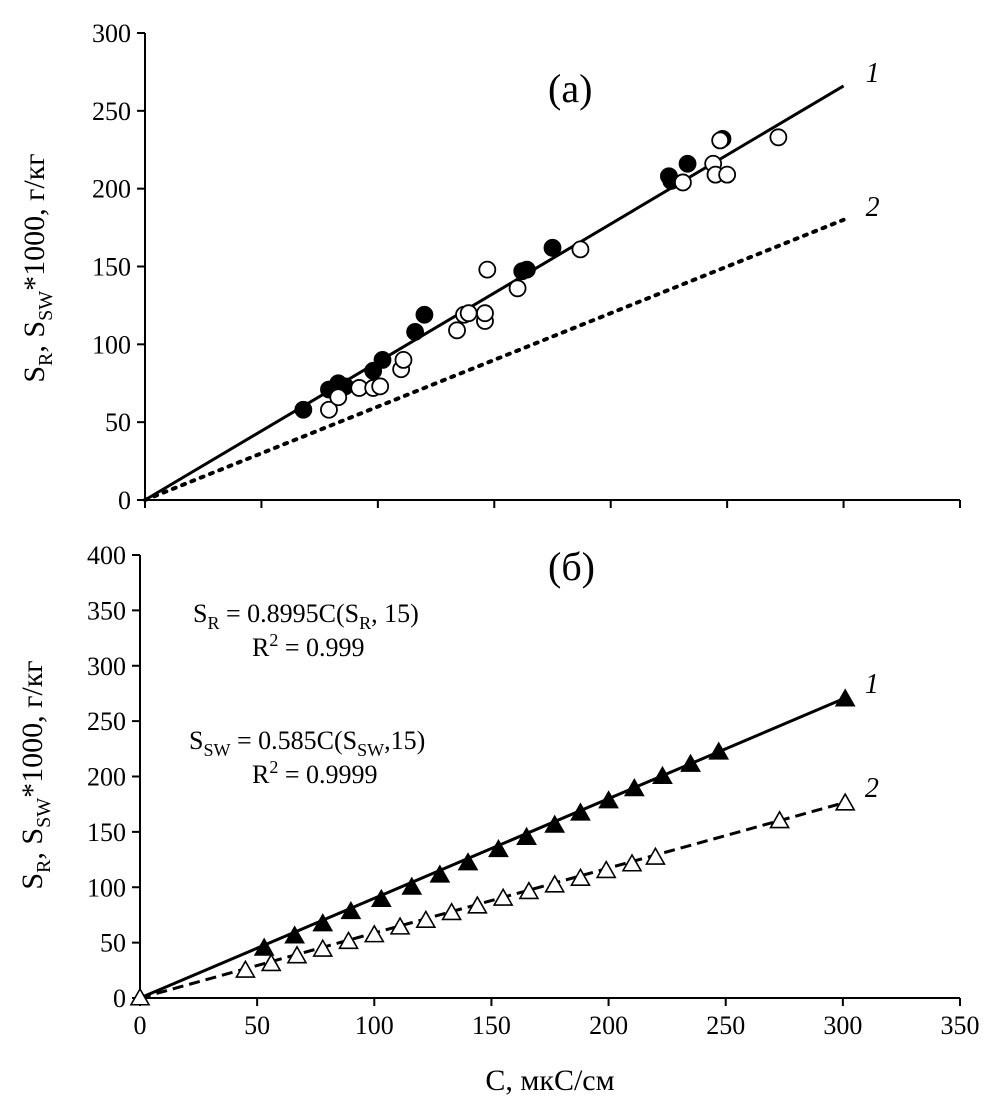  What do you see at coordinates (374, 1025) in the screenshot?
I see `x-tick-label: 100` at bounding box center [374, 1025].